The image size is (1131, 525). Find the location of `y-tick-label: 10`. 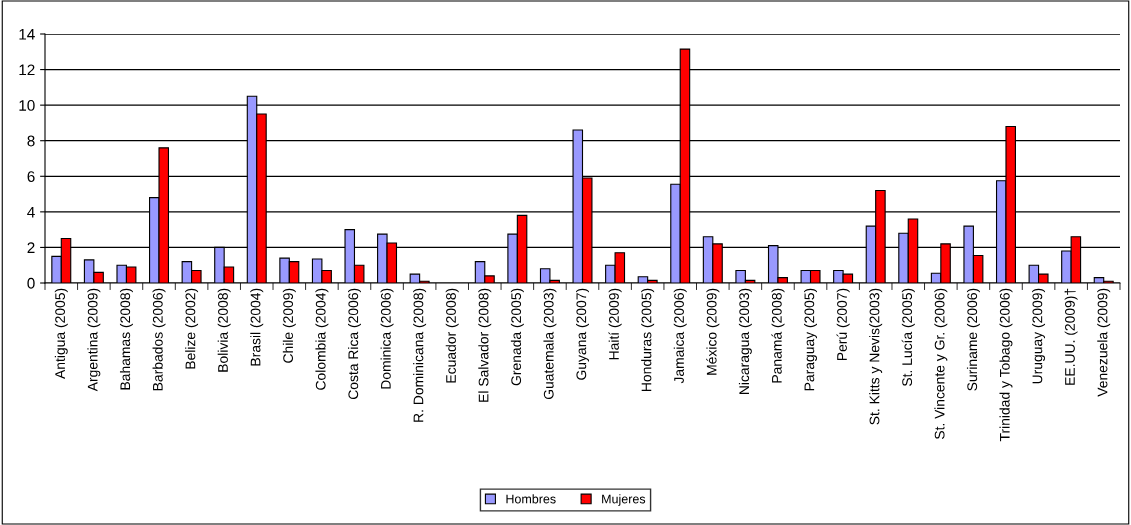

y-tick-label: 10 is located at coordinates (27, 105).